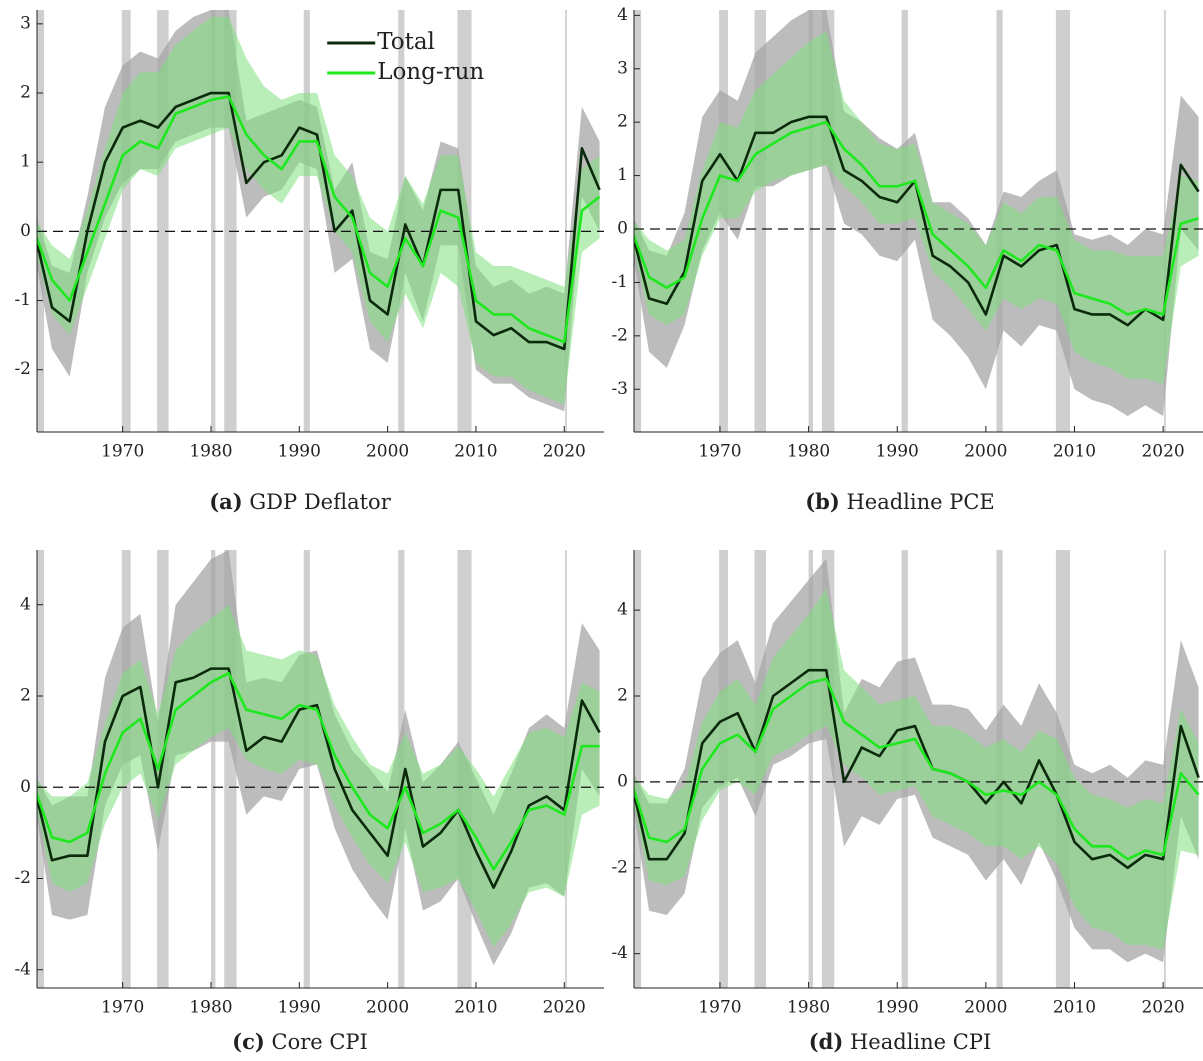  I want to click on y-tick-label: -3, so click(619, 389).